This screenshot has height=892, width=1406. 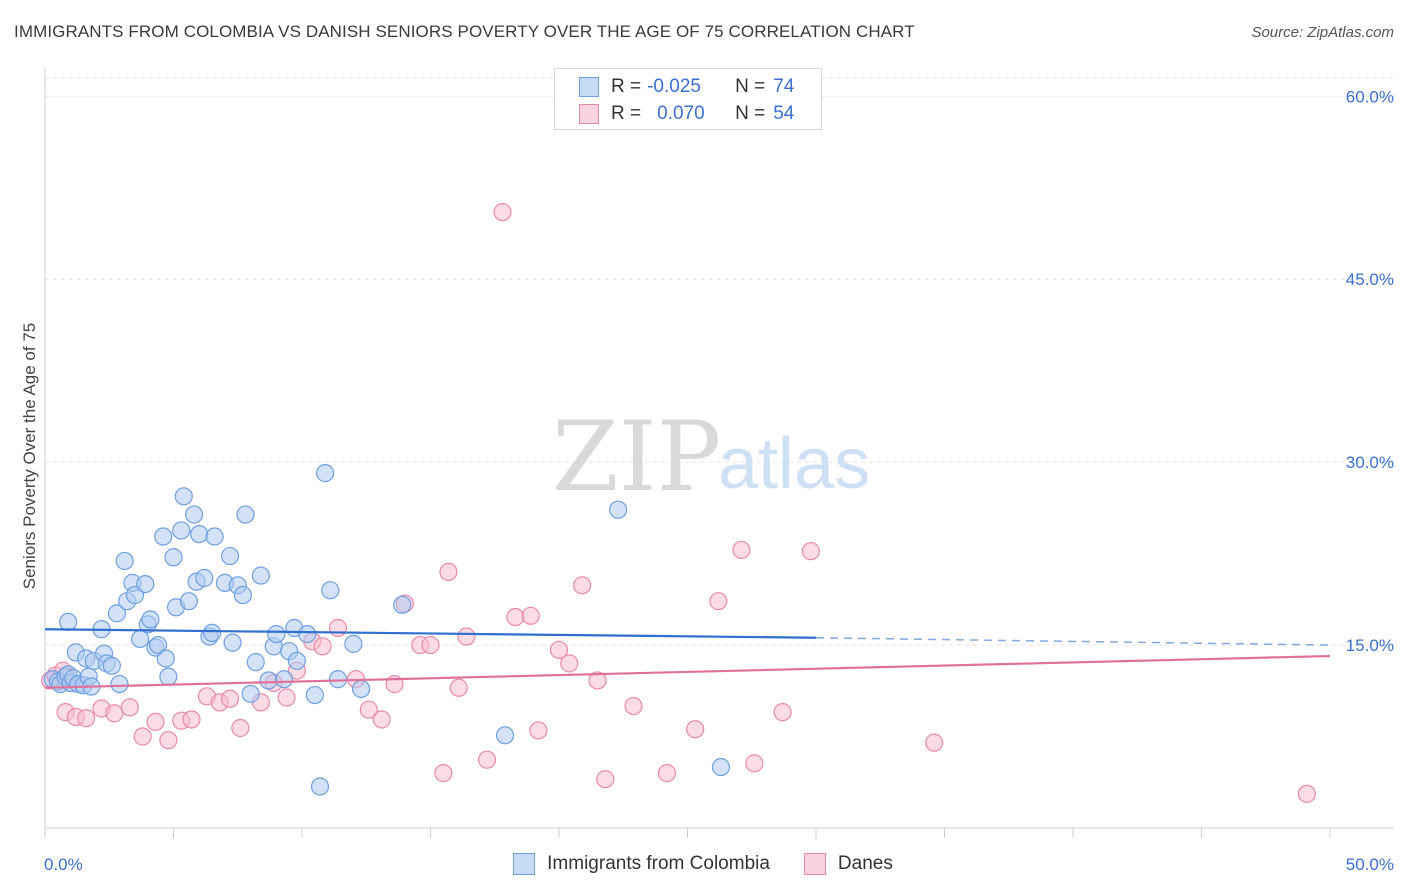 I want to click on x-tick-label-min: 0.0%, so click(x=63, y=864).